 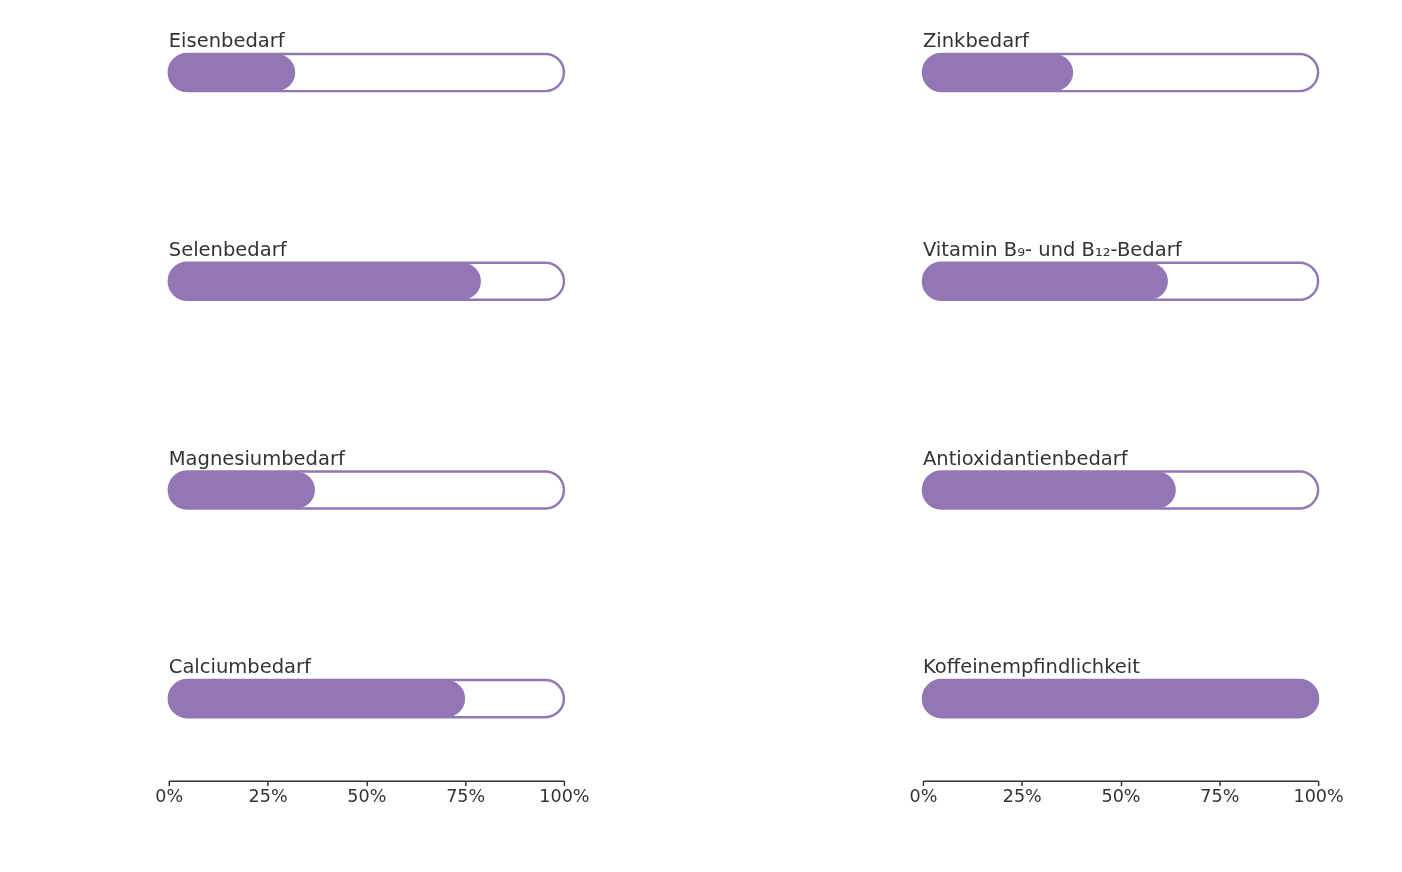 What do you see at coordinates (975, 41) in the screenshot?
I see `category-label: Zinkbedarf` at bounding box center [975, 41].